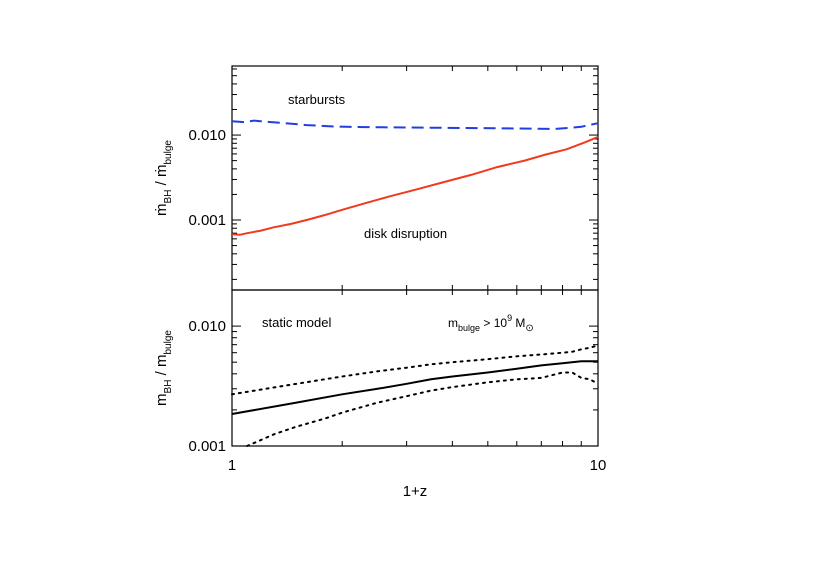 This screenshot has height=581, width=830. I want to click on annotation-disk-disruption: disk disruption, so click(405, 233).